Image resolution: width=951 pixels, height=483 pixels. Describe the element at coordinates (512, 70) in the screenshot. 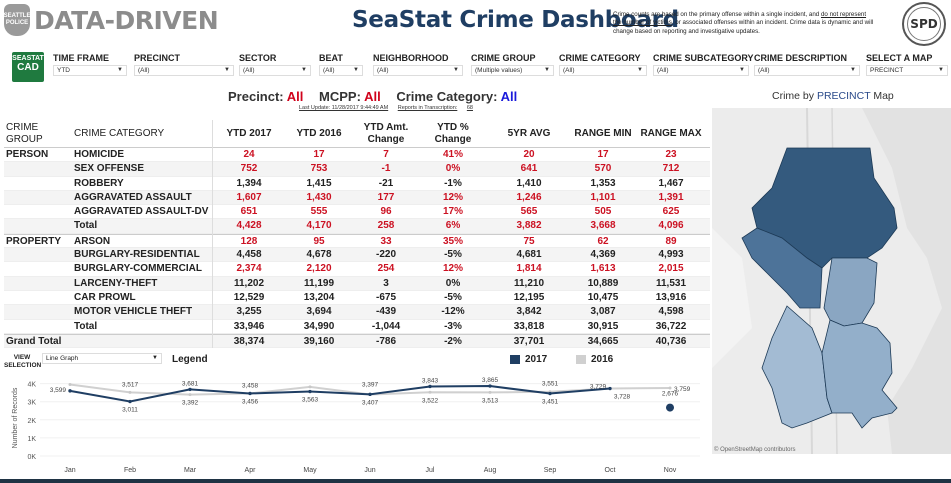

I see `crime-group-dropdown: (Multiple values) ▼` at that location.